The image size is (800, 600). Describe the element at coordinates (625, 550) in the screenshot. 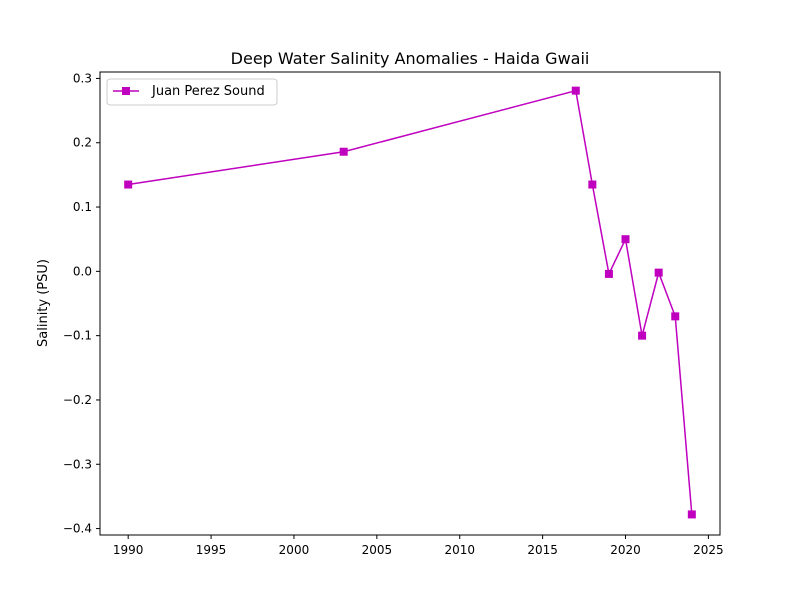

I see `x-tick-label: 2020` at that location.